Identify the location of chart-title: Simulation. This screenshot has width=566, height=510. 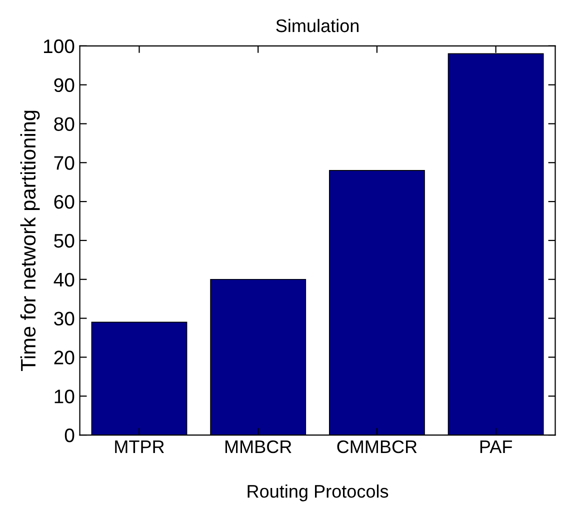
(317, 25).